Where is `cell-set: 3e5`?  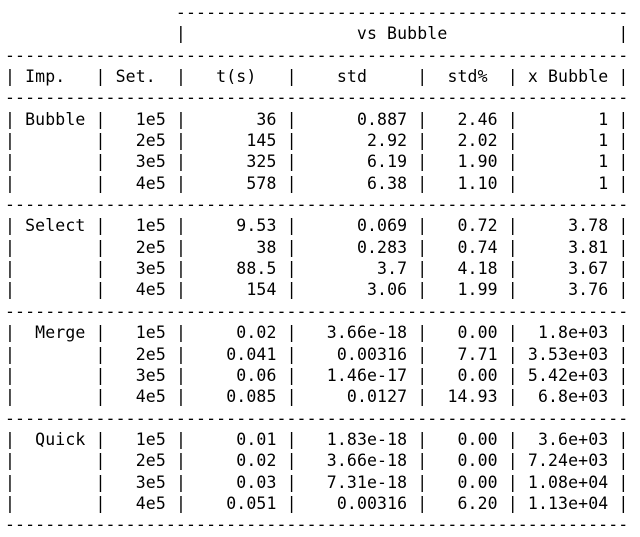 cell-set: 3e5 is located at coordinates (140, 162).